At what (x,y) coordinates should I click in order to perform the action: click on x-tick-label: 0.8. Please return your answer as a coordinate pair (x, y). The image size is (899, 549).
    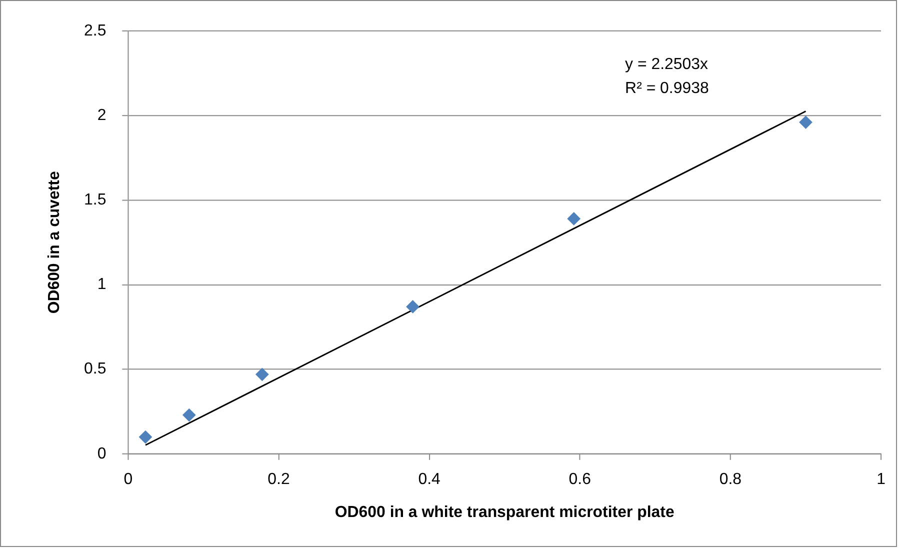
    Looking at the image, I should click on (730, 479).